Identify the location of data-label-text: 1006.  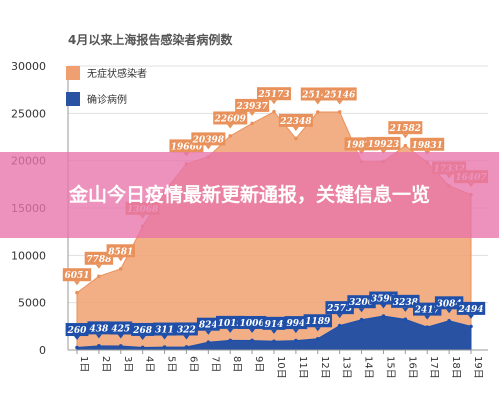
(253, 324).